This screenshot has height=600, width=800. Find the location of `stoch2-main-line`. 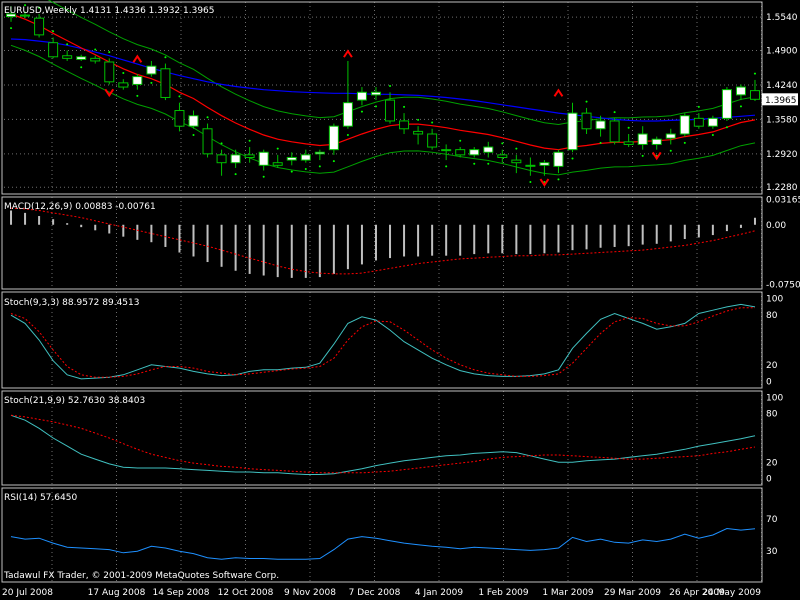

stoch2-main-line is located at coordinates (383, 444).